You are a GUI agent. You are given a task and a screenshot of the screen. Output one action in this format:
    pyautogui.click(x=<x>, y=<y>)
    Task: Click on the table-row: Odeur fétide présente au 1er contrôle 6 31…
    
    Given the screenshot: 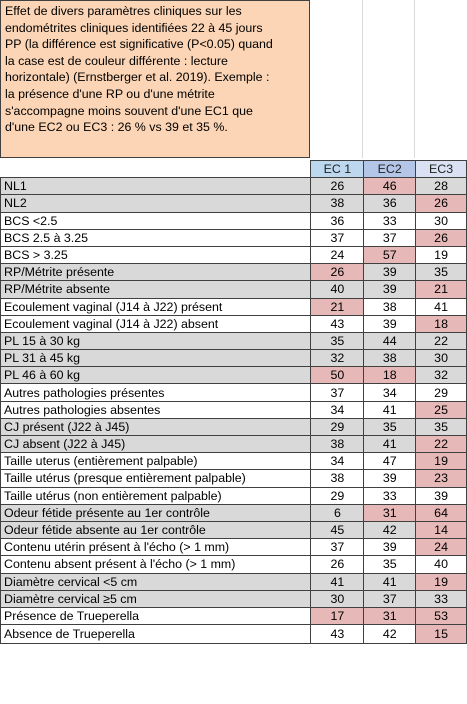 What is the action you would take?
    pyautogui.click(x=233, y=512)
    